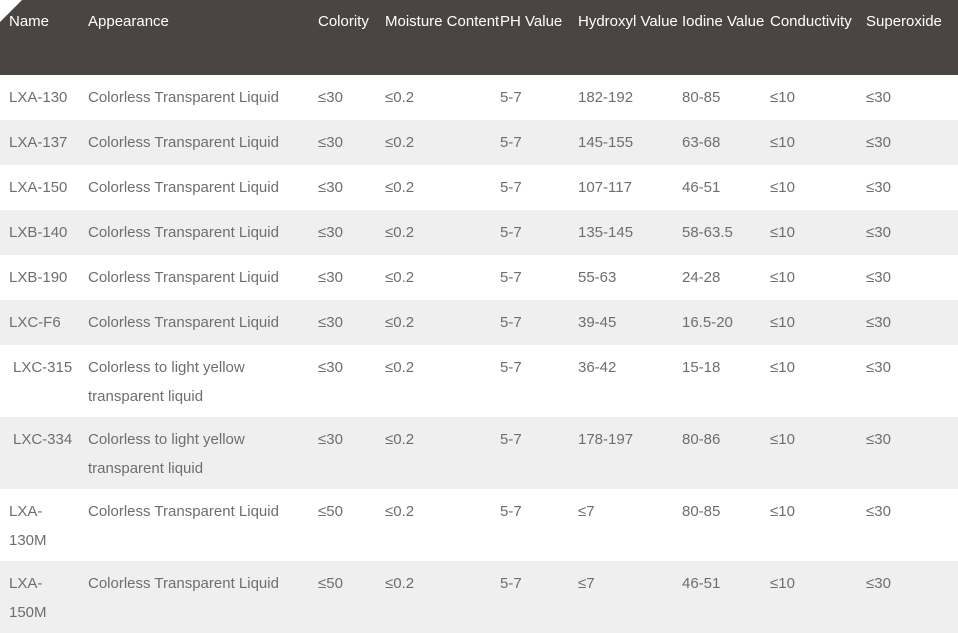 The image size is (958, 633). What do you see at coordinates (586, 583) in the screenshot?
I see `cell-text: ≤7` at bounding box center [586, 583].